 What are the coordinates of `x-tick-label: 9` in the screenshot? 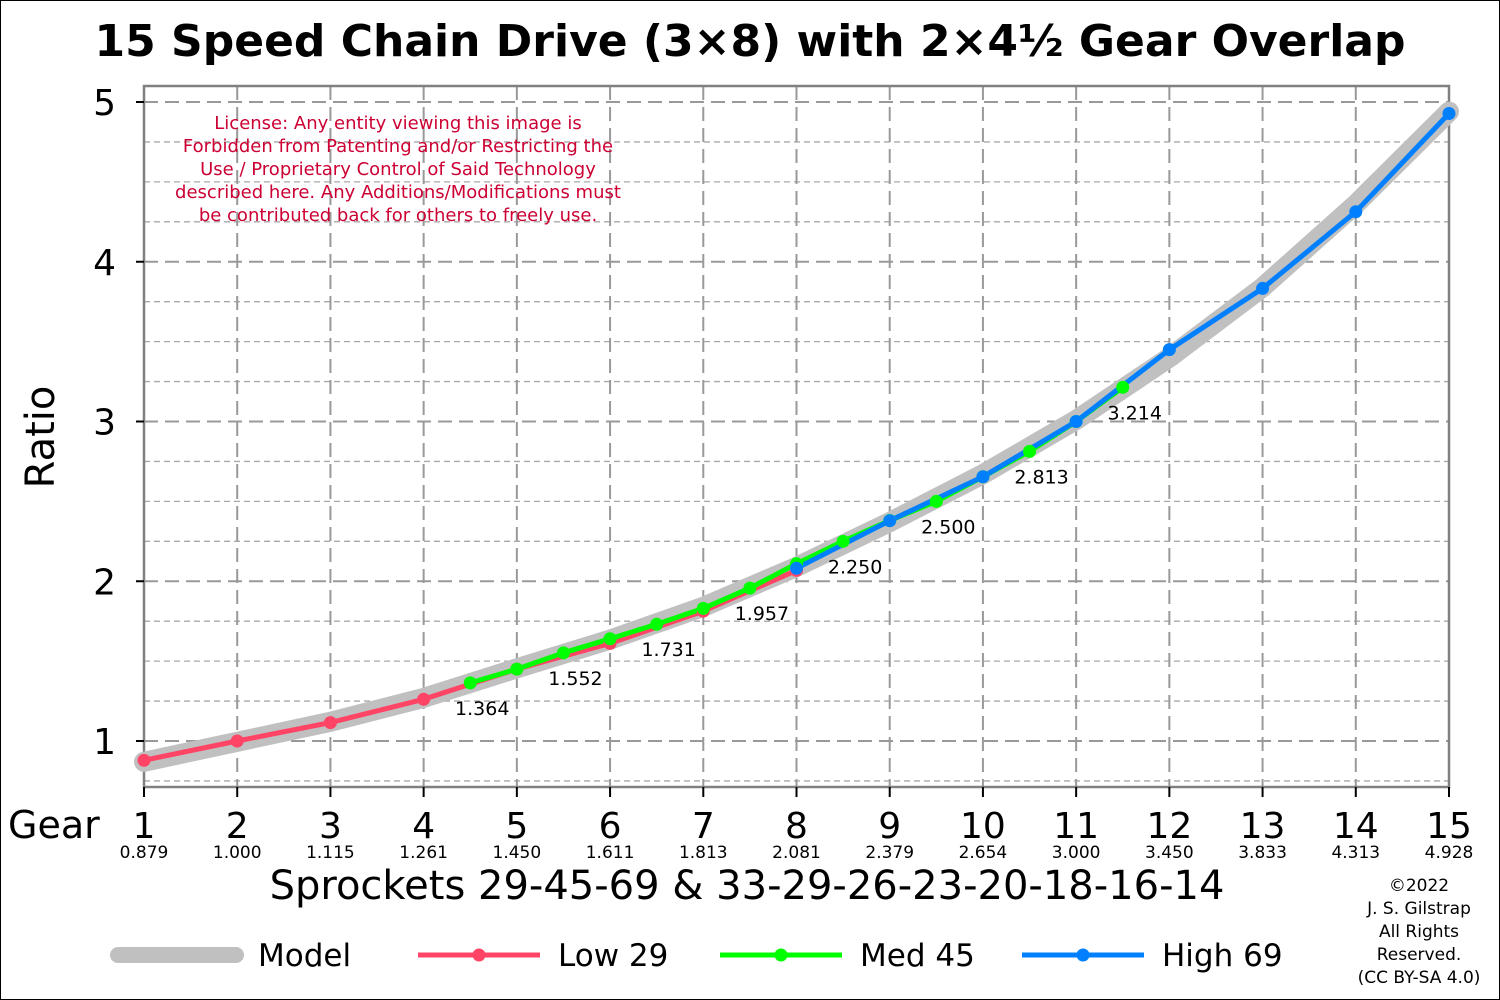 It's located at (889, 826).